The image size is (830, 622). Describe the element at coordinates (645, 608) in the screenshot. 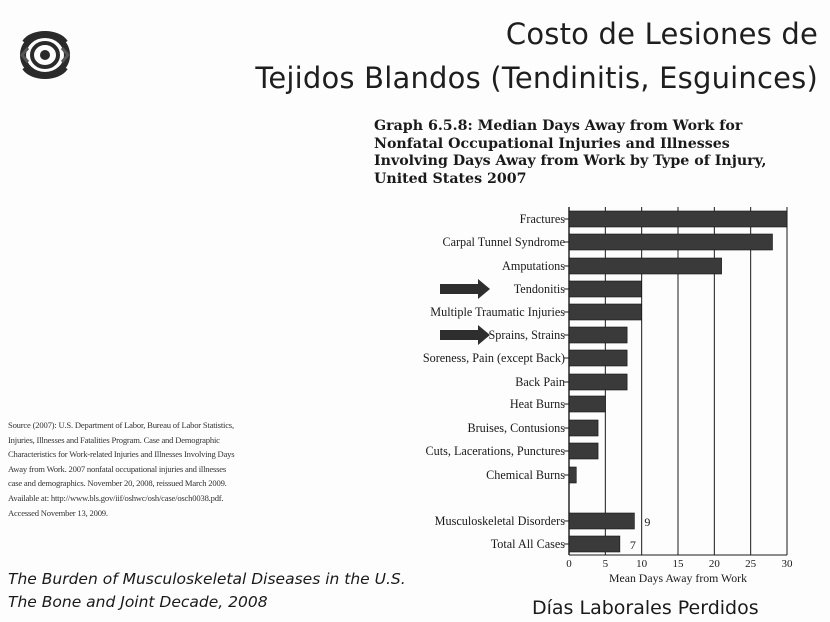

I see `footer-label: Días Laborales Perdidos` at that location.